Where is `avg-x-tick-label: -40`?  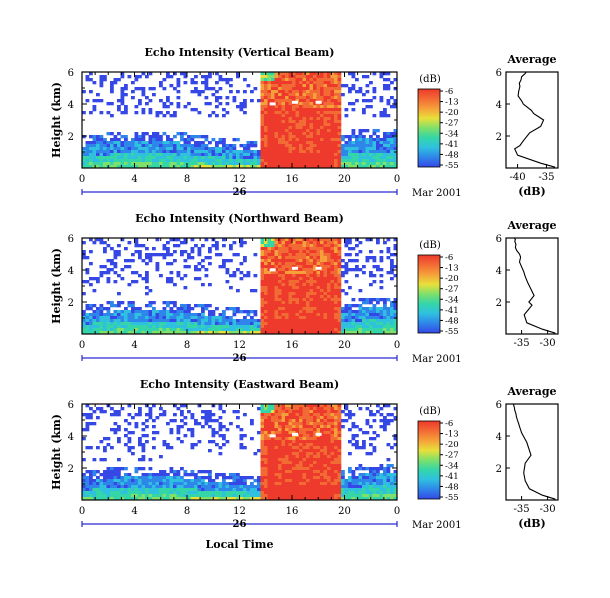 avg-x-tick-label: -40 is located at coordinates (518, 177).